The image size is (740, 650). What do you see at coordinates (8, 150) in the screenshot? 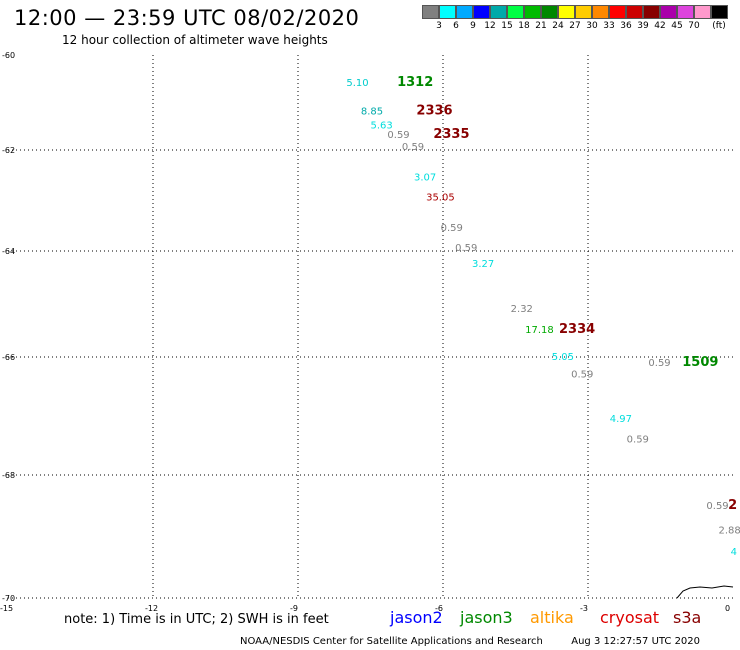
I see `y-tick-label: -62` at bounding box center [8, 150].